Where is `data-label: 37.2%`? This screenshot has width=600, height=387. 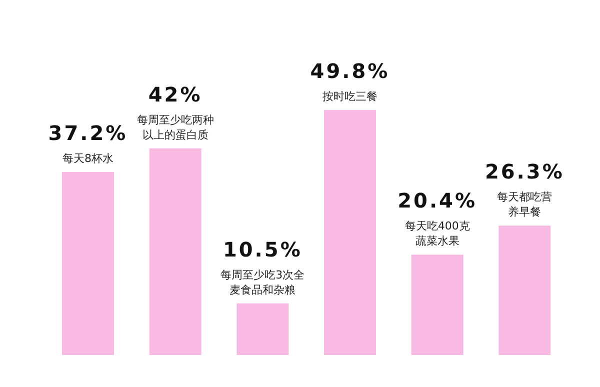 data-label: 37.2% is located at coordinates (88, 132).